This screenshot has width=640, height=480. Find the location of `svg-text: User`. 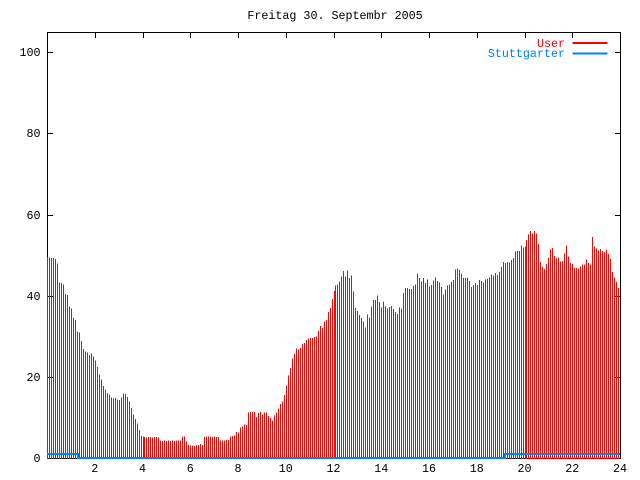

svg-text: User is located at coordinates (551, 44).